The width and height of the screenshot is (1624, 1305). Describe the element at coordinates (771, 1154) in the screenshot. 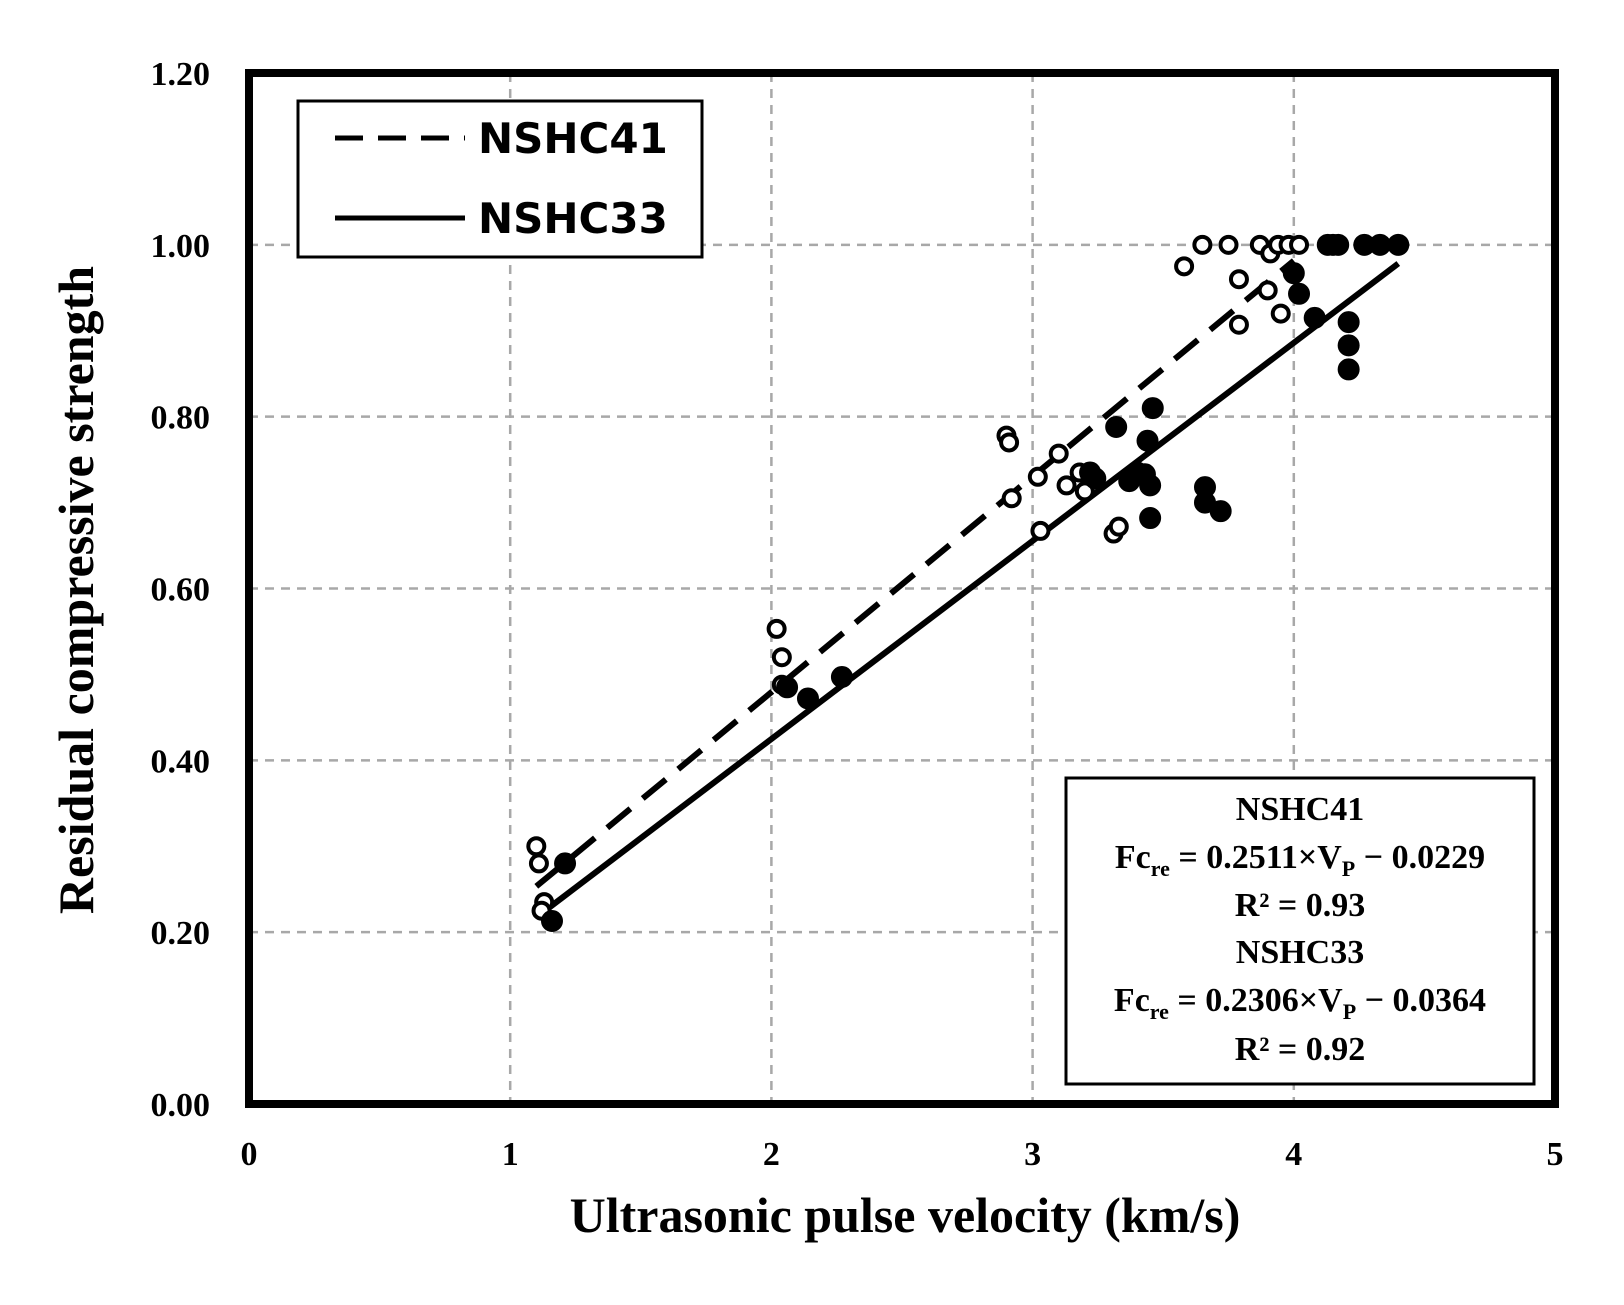

I see `x-tick-label: 2` at that location.